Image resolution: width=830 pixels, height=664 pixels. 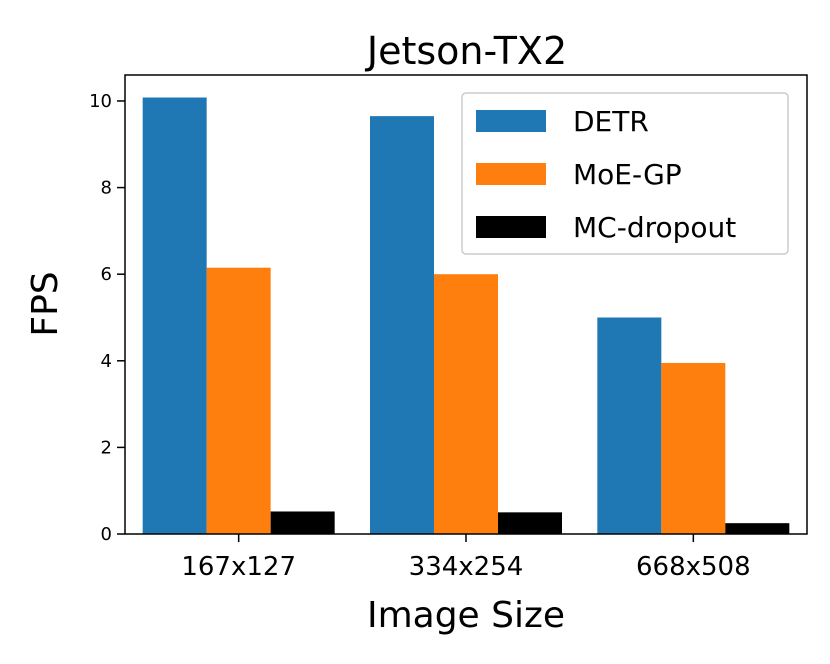 I want to click on y-axis-label: FPS, so click(x=45, y=303).